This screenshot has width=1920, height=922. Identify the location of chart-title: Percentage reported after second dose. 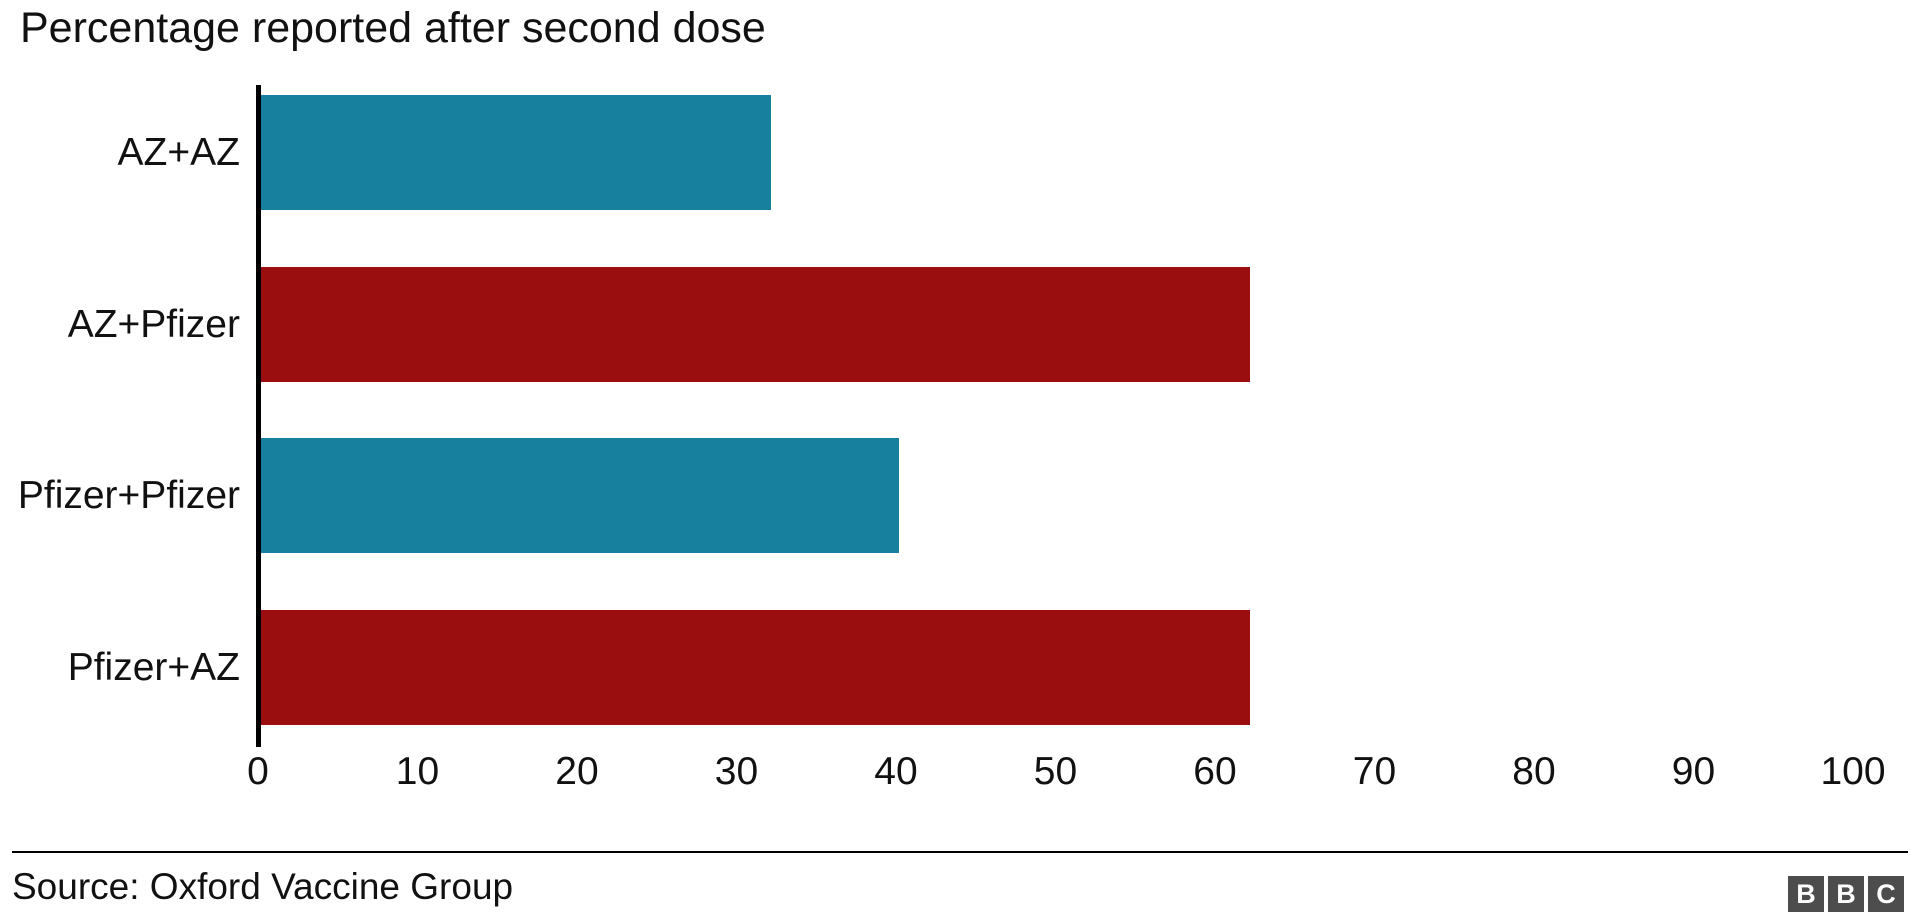
(393, 28).